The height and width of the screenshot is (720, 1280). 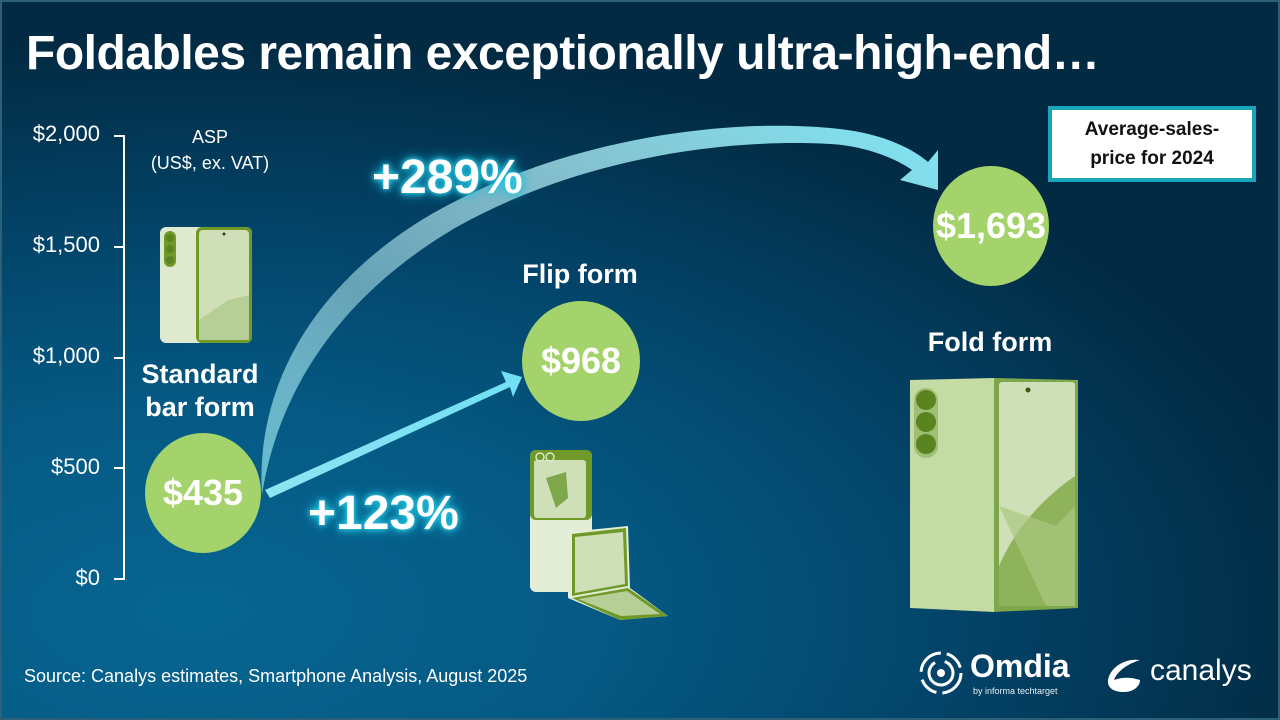 What do you see at coordinates (1201, 670) in the screenshot?
I see `canalys-logo-text: canalys` at bounding box center [1201, 670].